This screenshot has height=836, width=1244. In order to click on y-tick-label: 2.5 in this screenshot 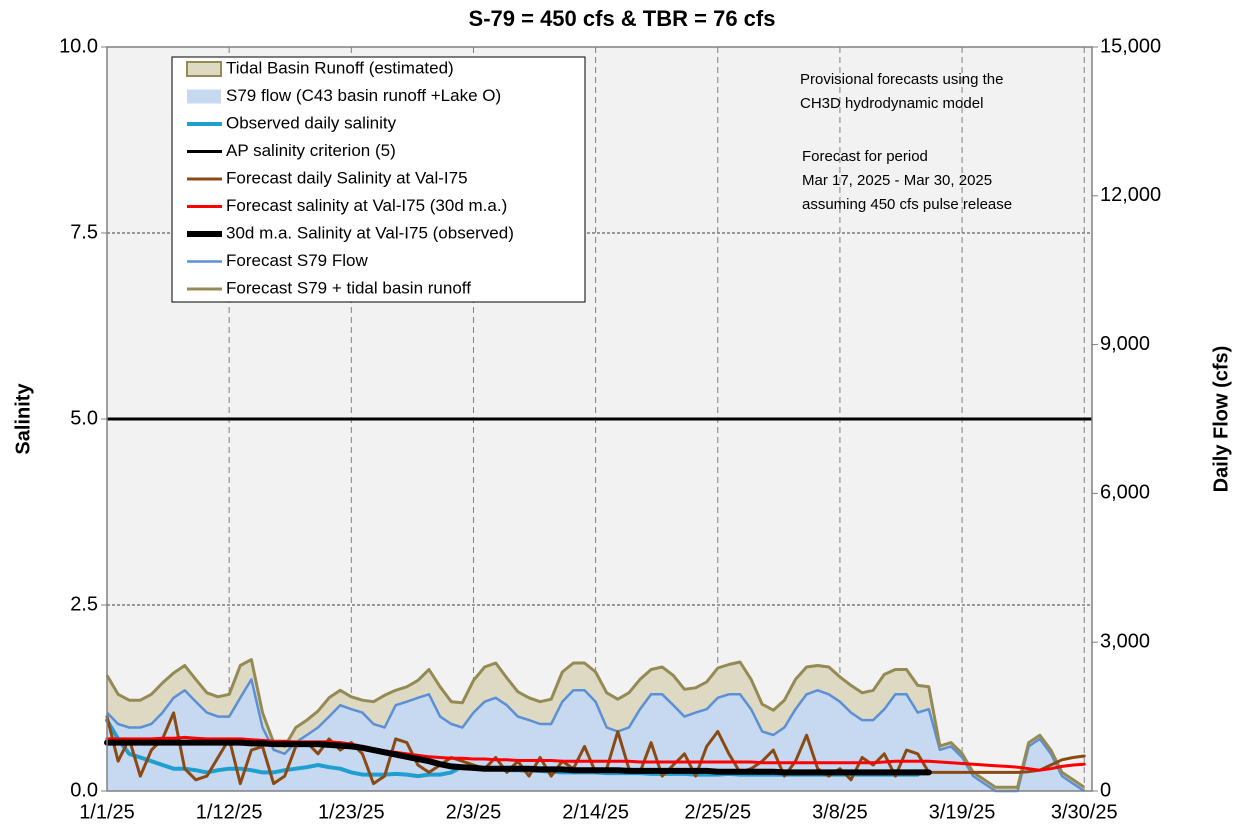, I will do `click(84, 604)`.